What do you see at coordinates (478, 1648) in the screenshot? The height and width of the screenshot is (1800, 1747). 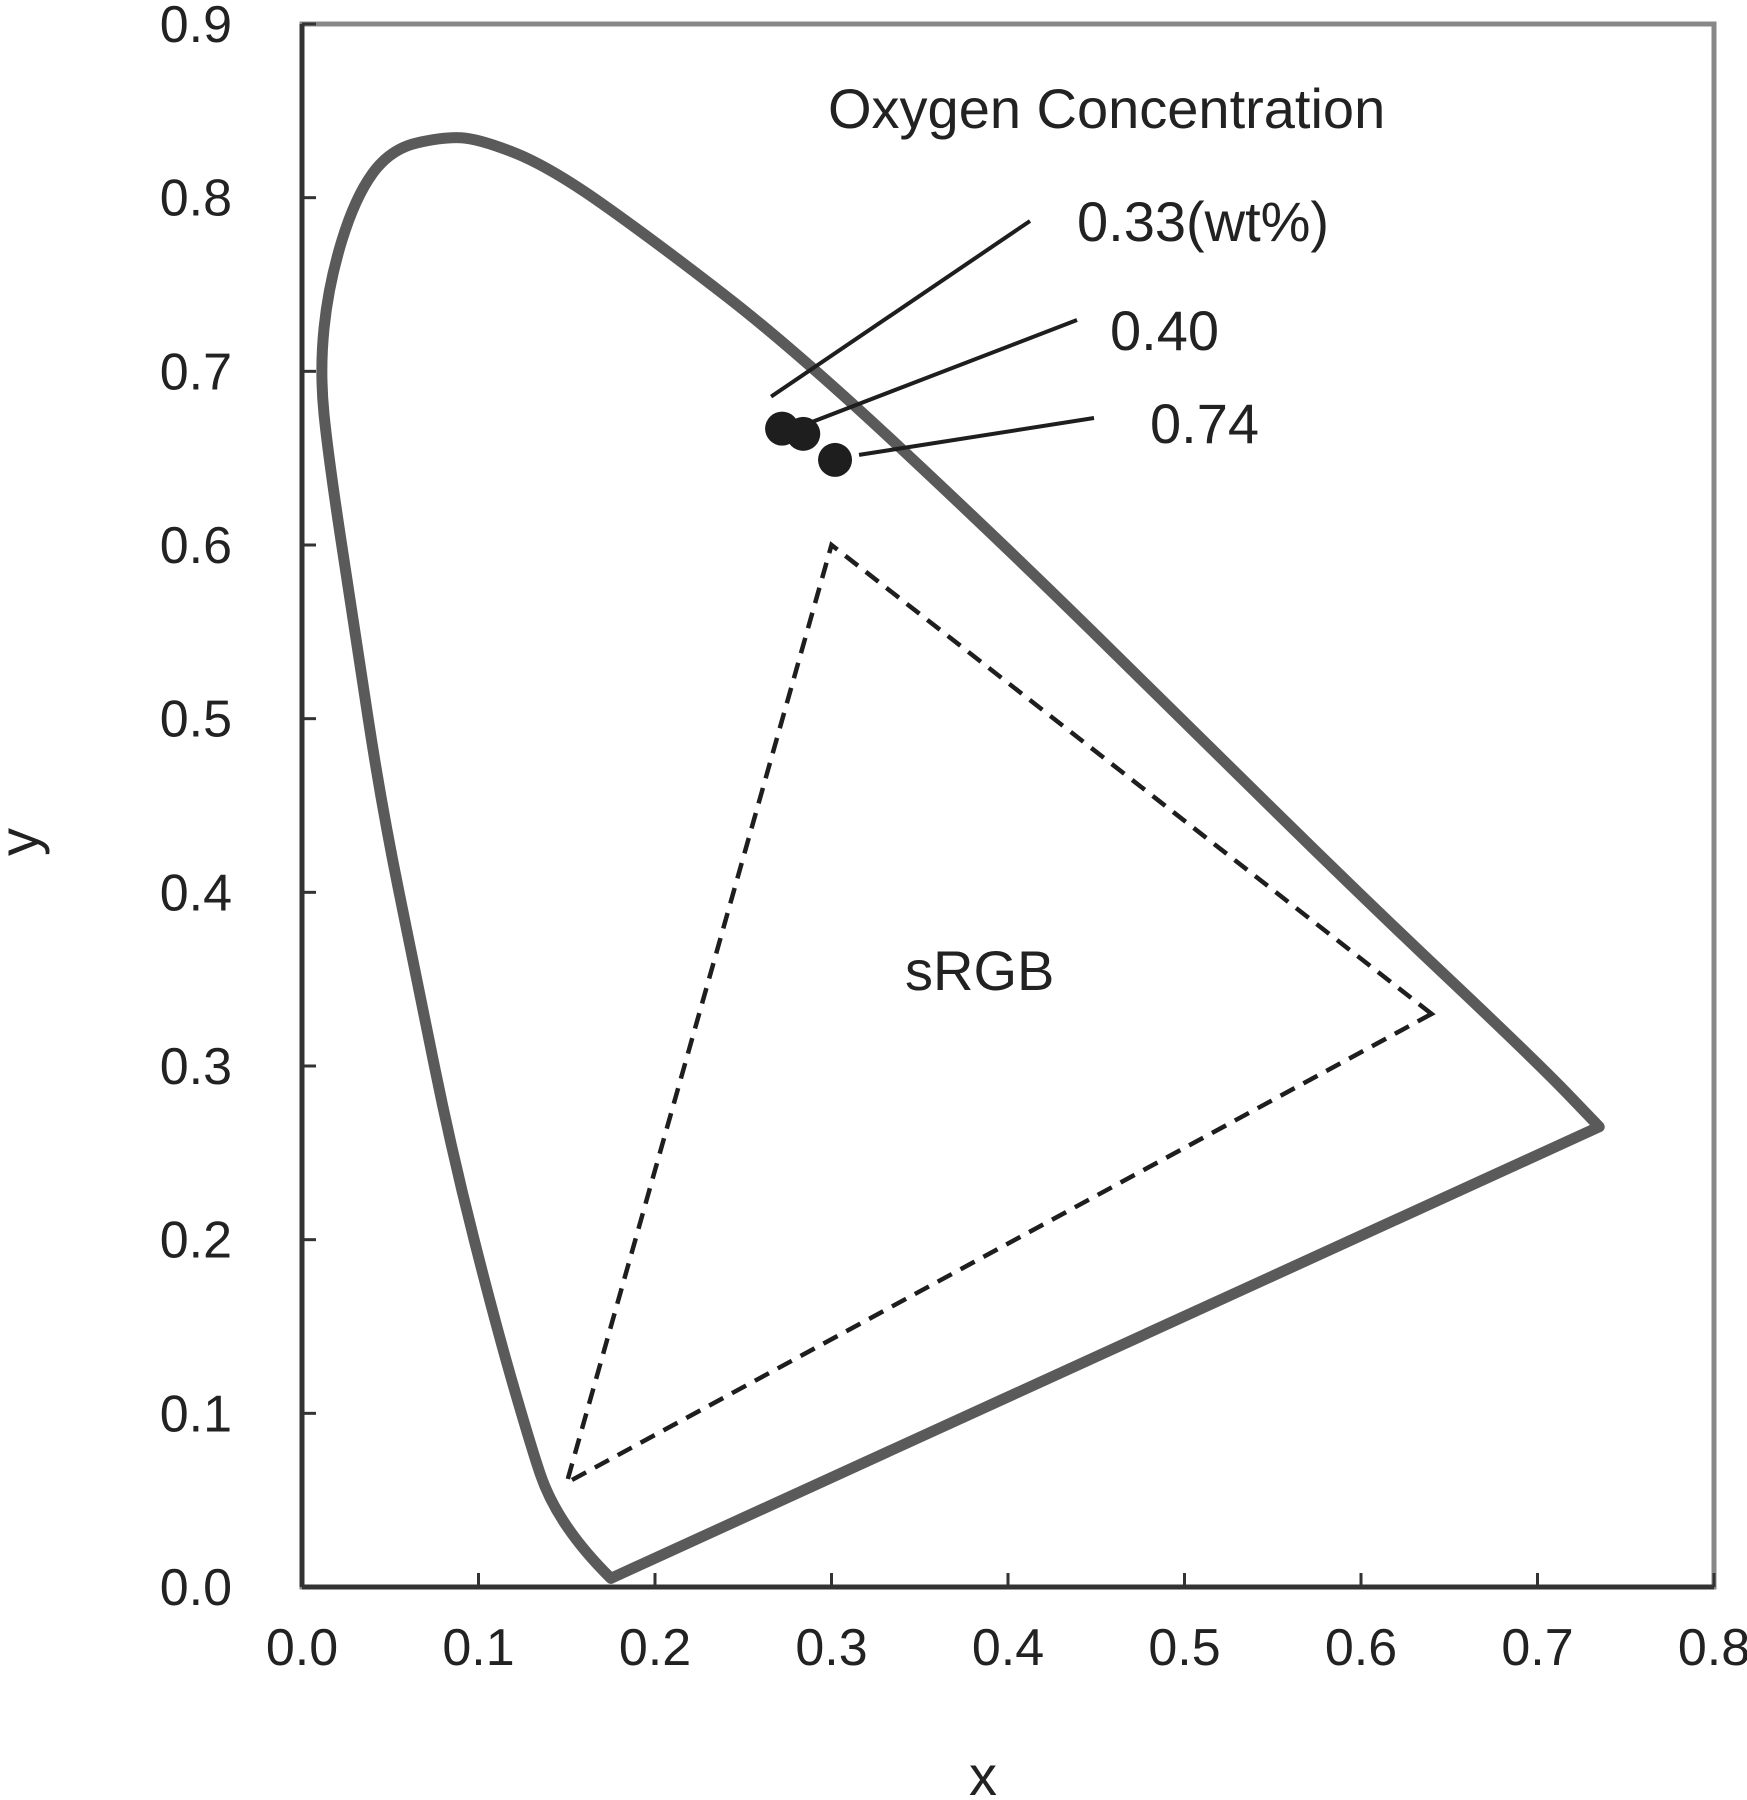 I see `x-tick-label-1: 0.1` at bounding box center [478, 1648].